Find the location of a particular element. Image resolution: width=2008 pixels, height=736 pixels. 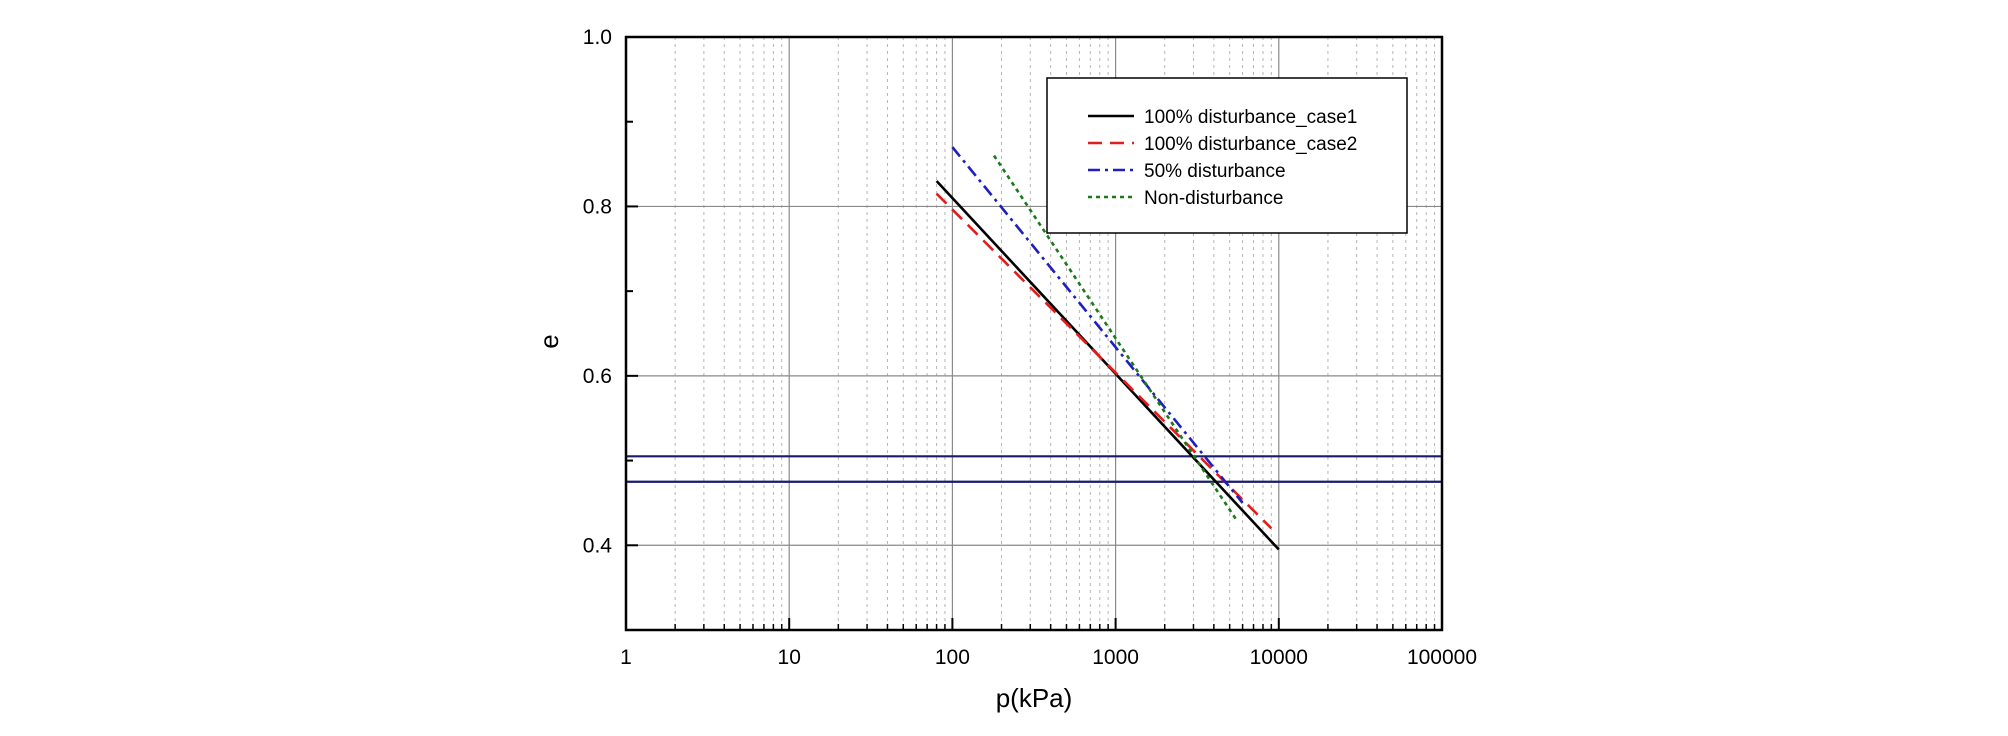

x-tick-label: 100 is located at coordinates (952, 657).